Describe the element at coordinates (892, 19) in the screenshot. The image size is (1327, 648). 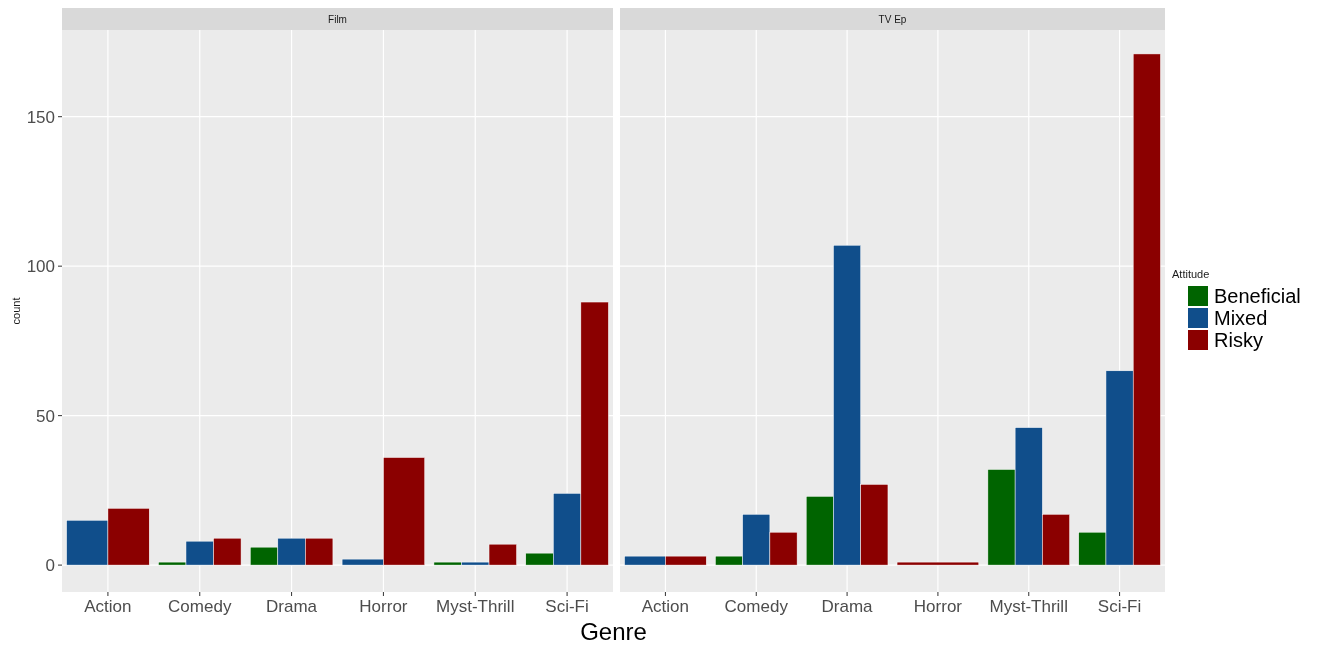
I see `chart-title: TV Ep` at that location.